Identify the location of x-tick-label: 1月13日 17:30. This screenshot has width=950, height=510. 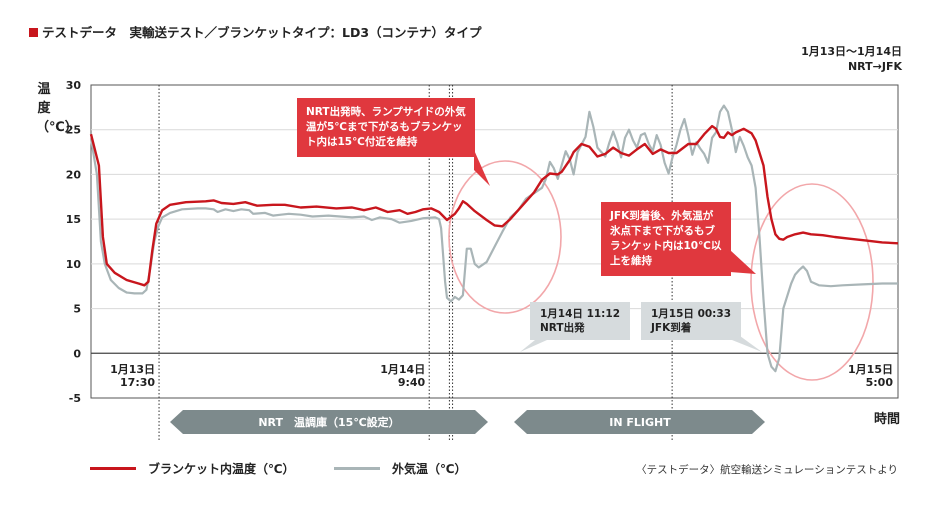
(132, 376).